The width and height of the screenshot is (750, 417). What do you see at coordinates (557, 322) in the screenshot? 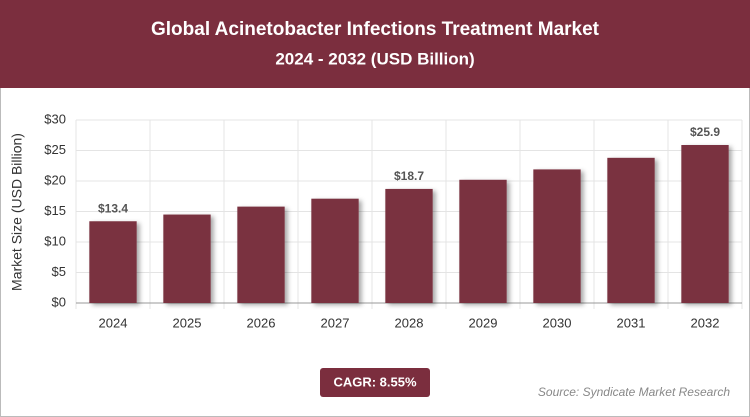
I see `x-tick-label: 2030` at bounding box center [557, 322].